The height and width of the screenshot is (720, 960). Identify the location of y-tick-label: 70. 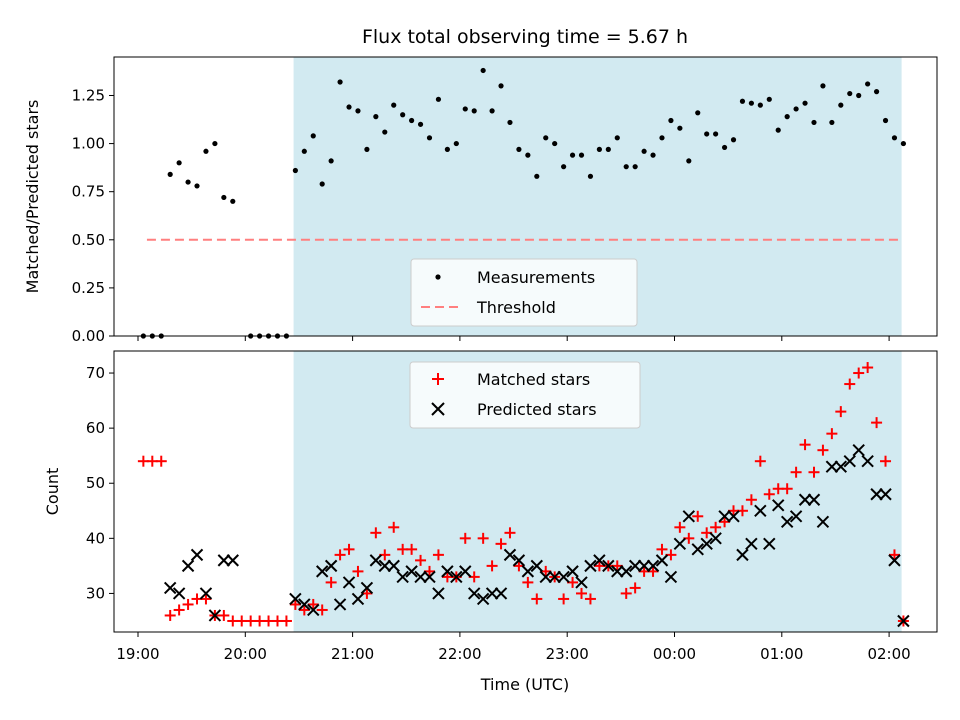
(95, 373).